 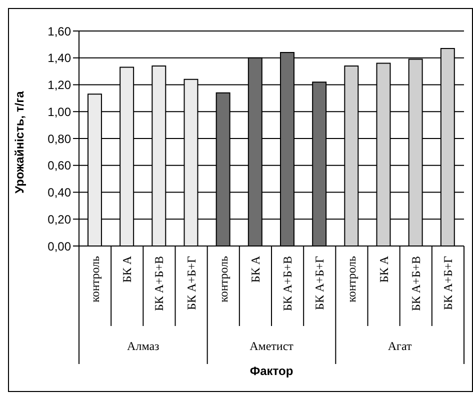 What do you see at coordinates (272, 346) in the screenshot?
I see `text: Аметист` at bounding box center [272, 346].